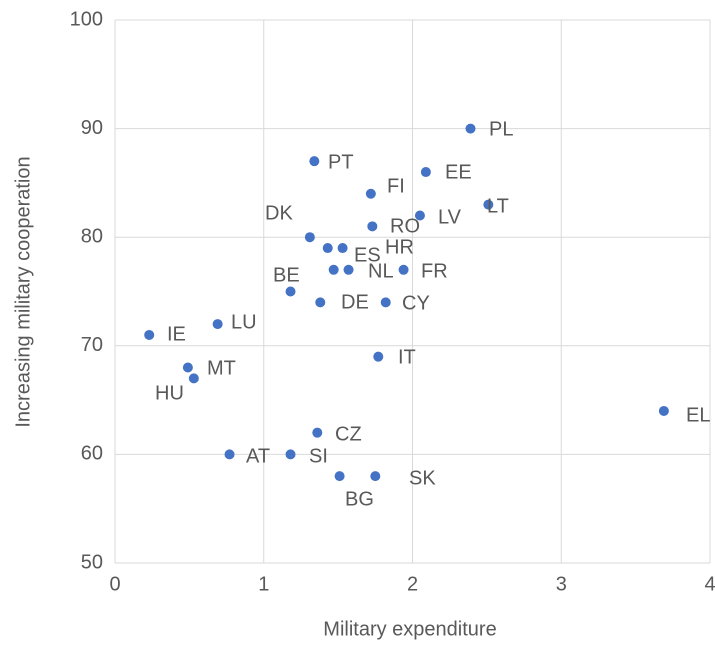 This screenshot has width=715, height=648. I want to click on point-label: HR, so click(399, 247).